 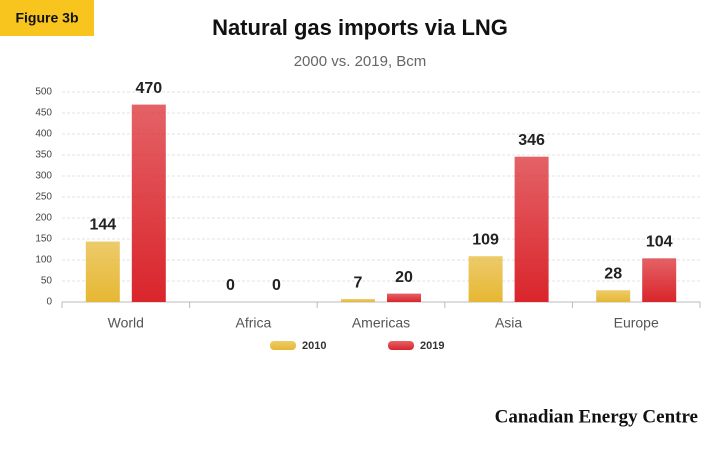 What do you see at coordinates (314, 346) in the screenshot?
I see `legend-label: 2010` at bounding box center [314, 346].